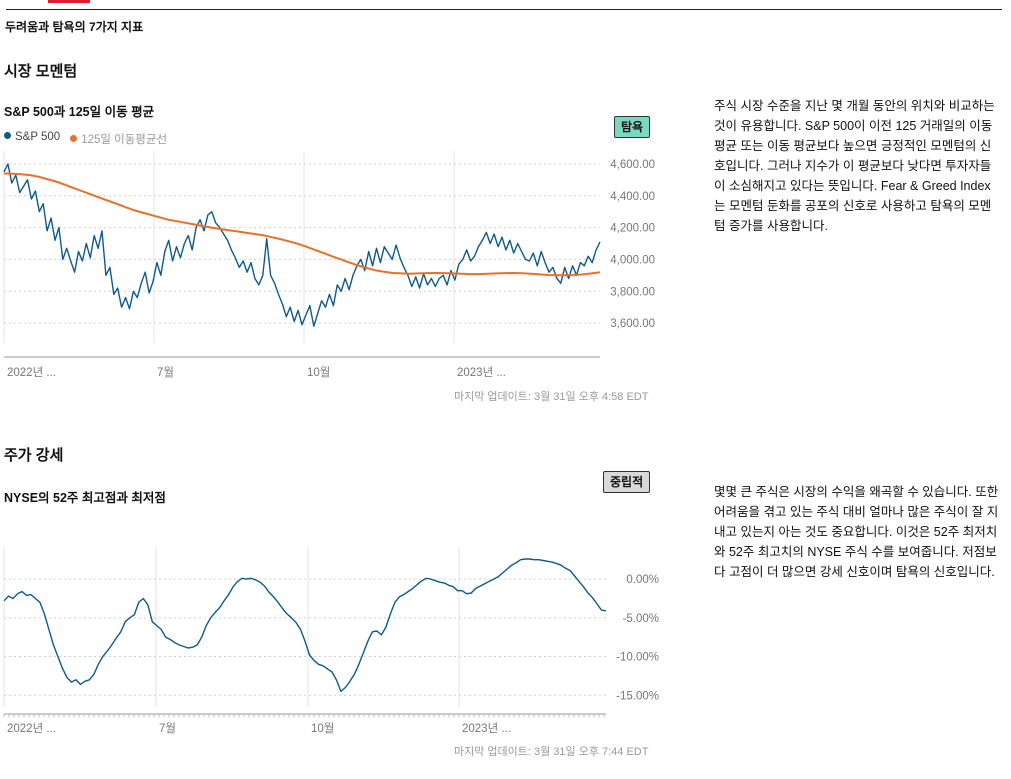 This screenshot has width=1011, height=779. What do you see at coordinates (632, 127) in the screenshot?
I see `momentum-rating-badge: 탐욕` at bounding box center [632, 127].